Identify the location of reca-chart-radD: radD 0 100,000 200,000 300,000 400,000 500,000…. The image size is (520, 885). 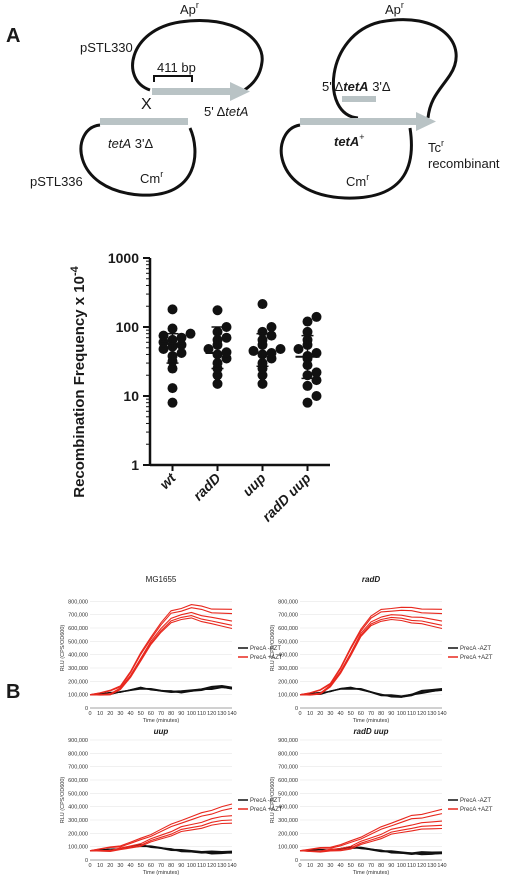
(381, 649).